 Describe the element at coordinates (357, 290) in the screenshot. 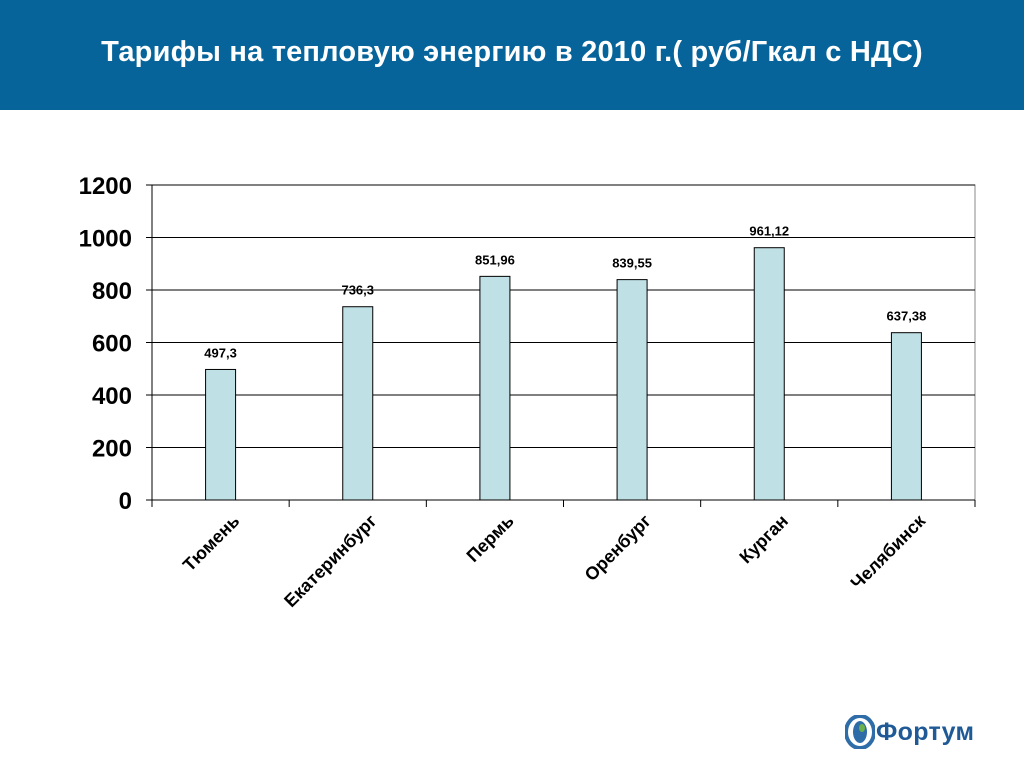

I see `data-label: 736,3` at that location.